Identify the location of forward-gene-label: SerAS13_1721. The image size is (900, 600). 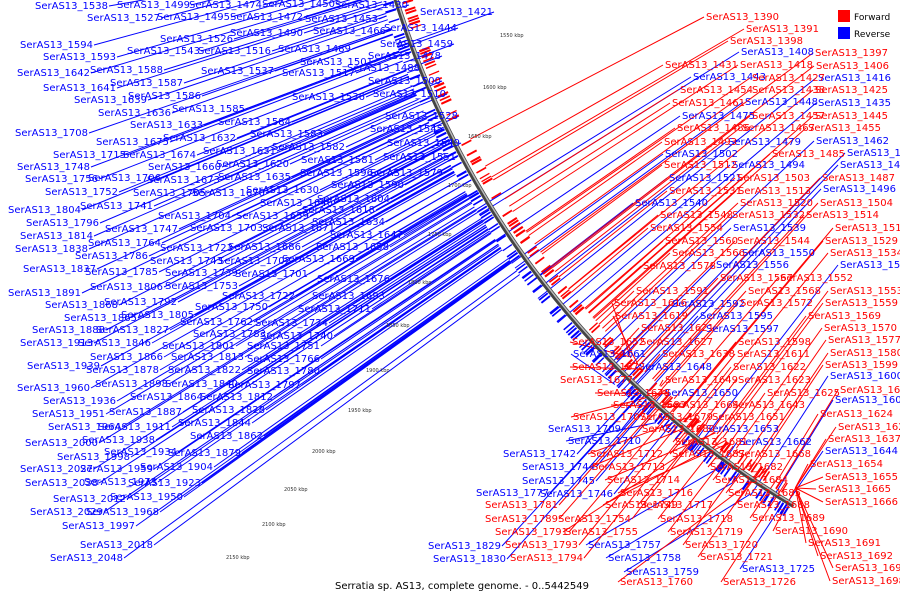
(736, 557).